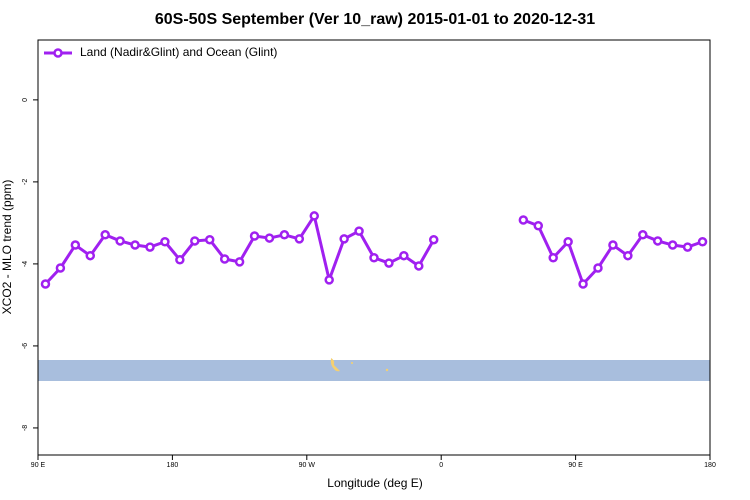 The width and height of the screenshot is (750, 500). I want to click on x-tick-label: 0, so click(441, 465).